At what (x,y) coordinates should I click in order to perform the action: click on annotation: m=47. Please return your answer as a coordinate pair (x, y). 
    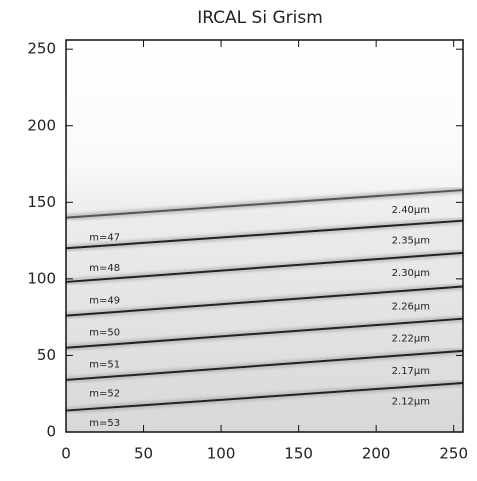
    Looking at the image, I should click on (104, 238).